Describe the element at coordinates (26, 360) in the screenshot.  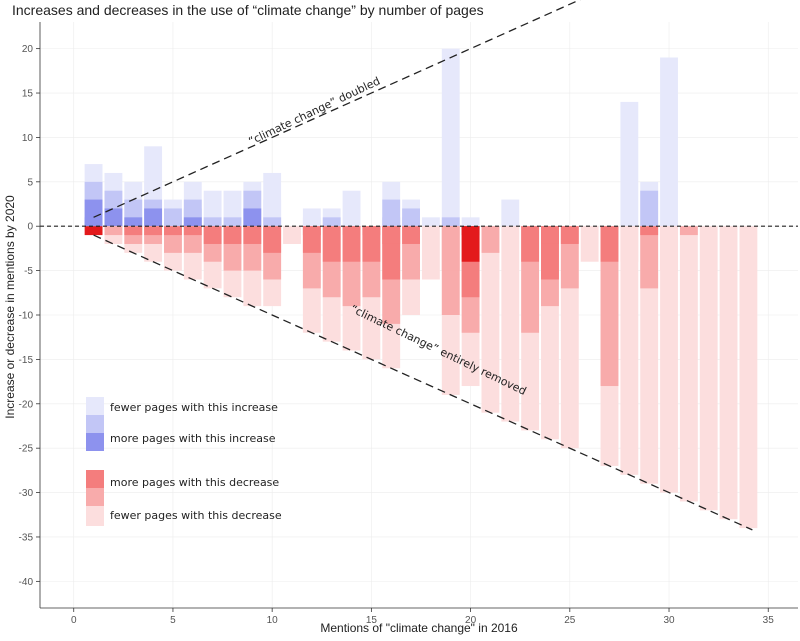
I see `y-tick-label: -15` at that location.